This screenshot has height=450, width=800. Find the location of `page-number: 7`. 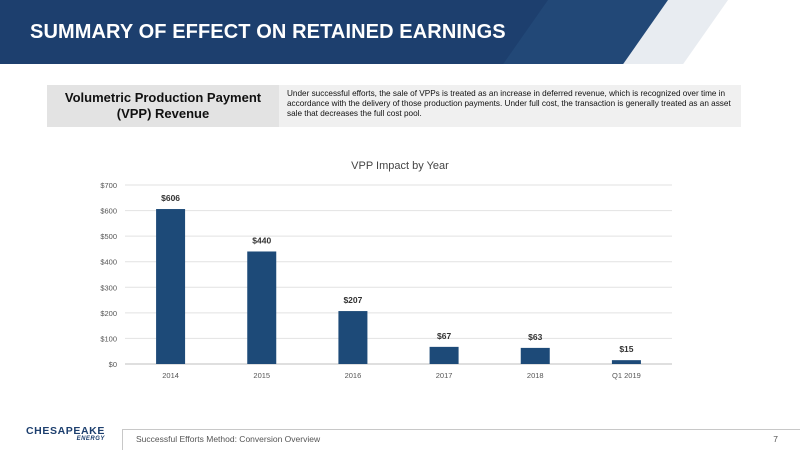

page-number: 7 is located at coordinates (775, 439).